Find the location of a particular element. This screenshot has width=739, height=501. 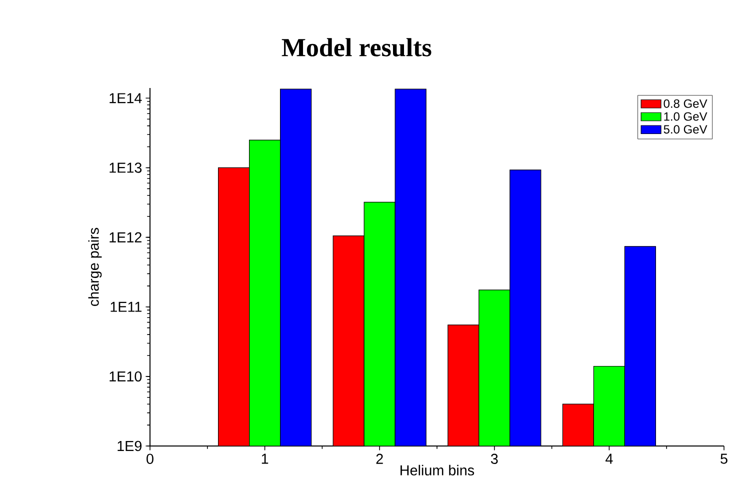

y-tick-label: 1E14 is located at coordinates (126, 98).